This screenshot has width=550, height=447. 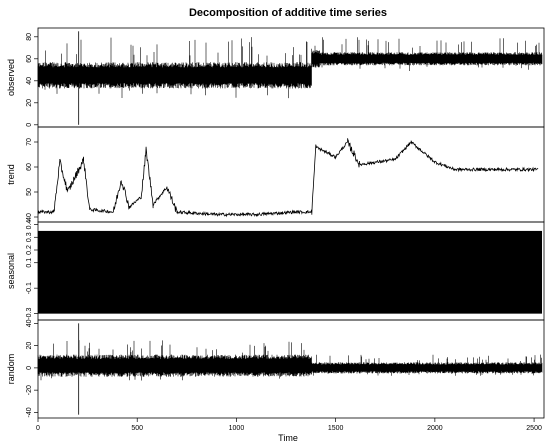 I want to click on x-axis-label: Time, so click(x=288, y=438).